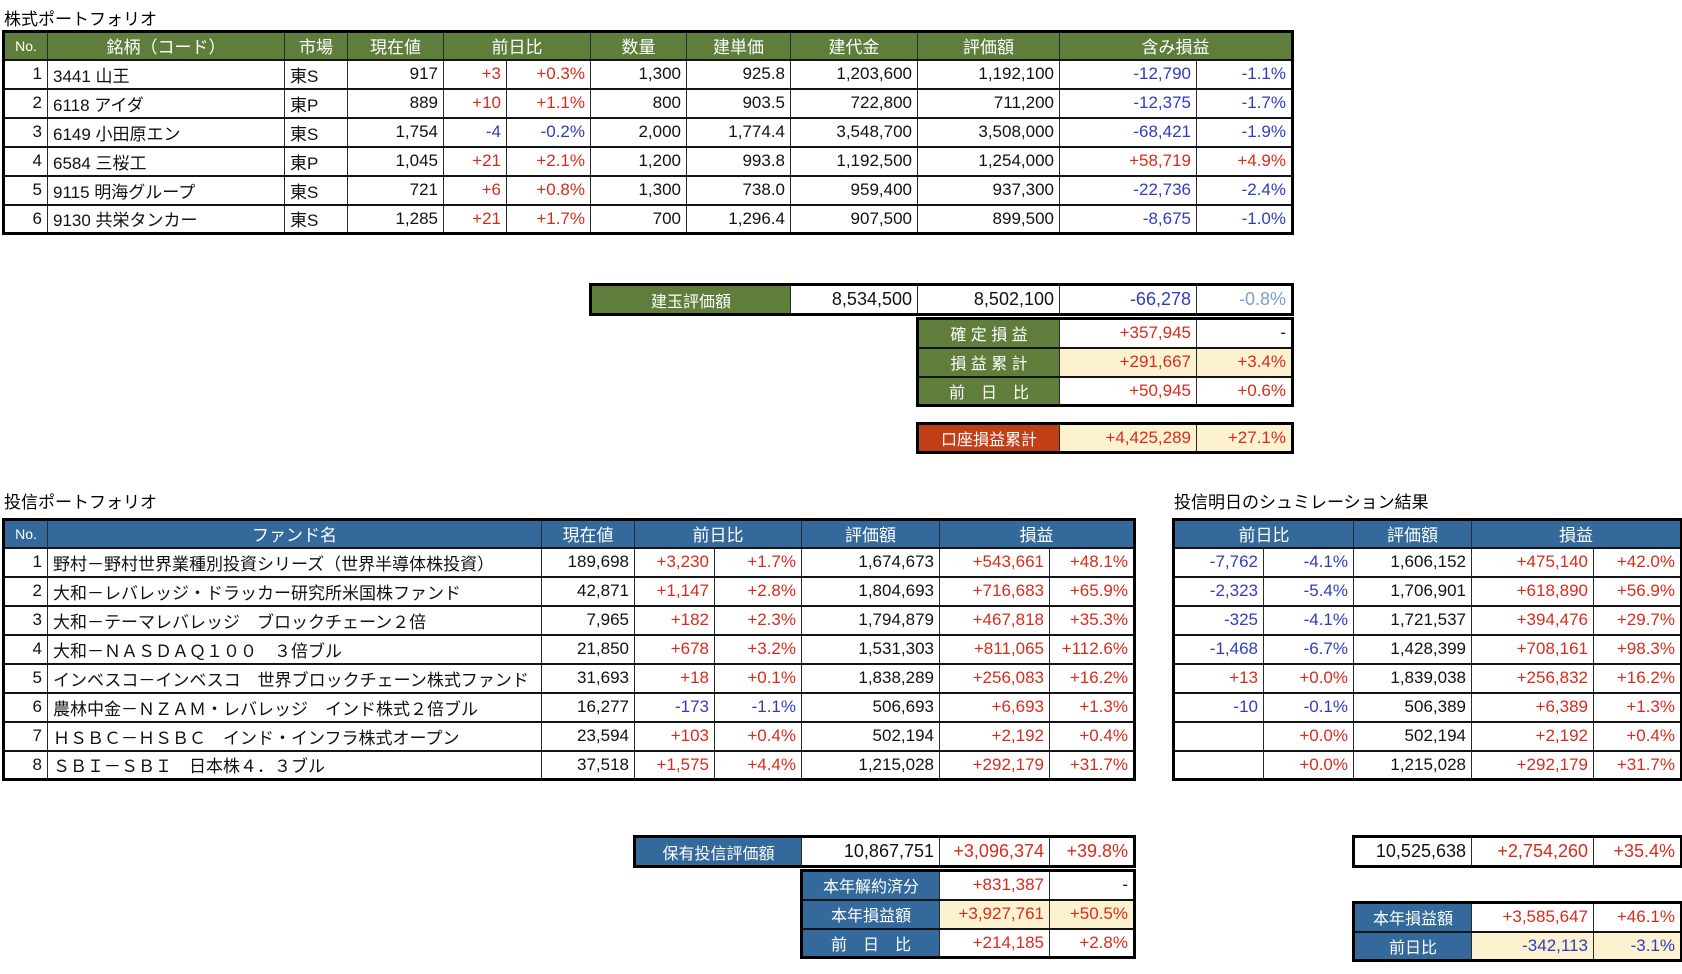 Image resolution: width=1682 pixels, height=974 pixels. What do you see at coordinates (1092, 620) in the screenshot?
I see `table-cell: +35.3%` at bounding box center [1092, 620].